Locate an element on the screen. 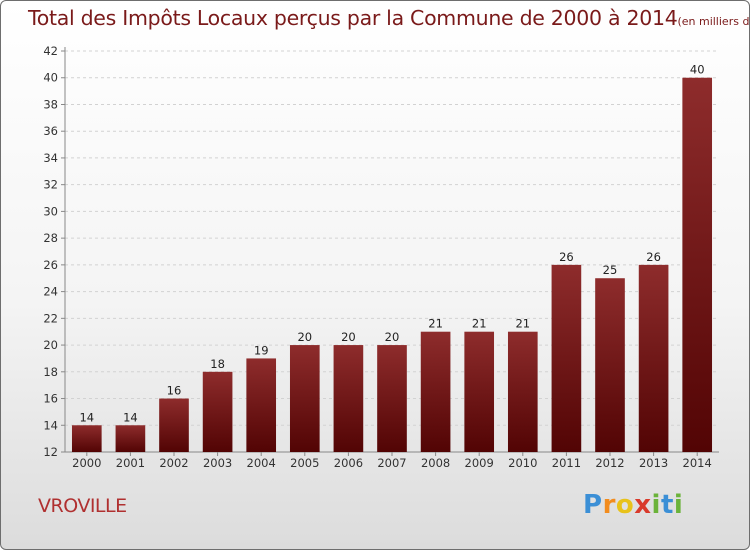  y-tick-label: 14 is located at coordinates (50, 425).